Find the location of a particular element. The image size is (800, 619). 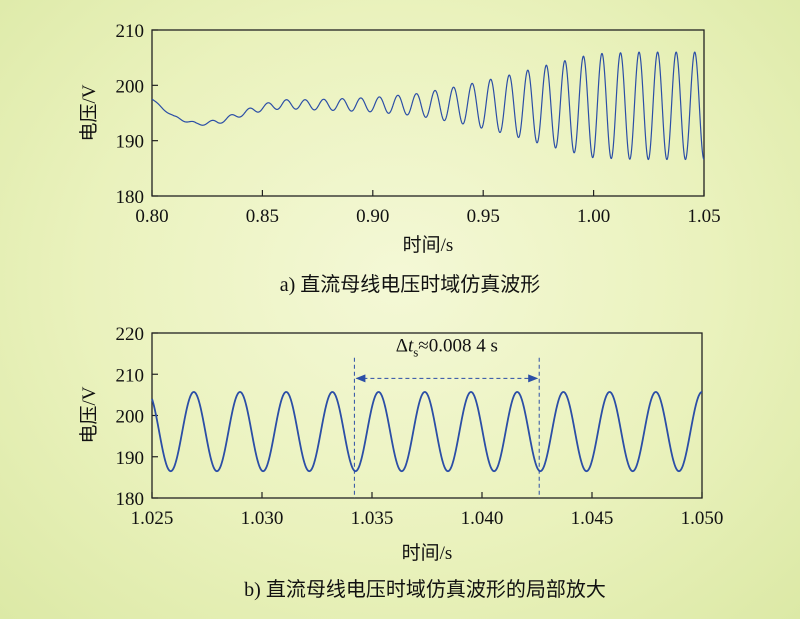

x-tick-label: 1.05 is located at coordinates (703, 216).